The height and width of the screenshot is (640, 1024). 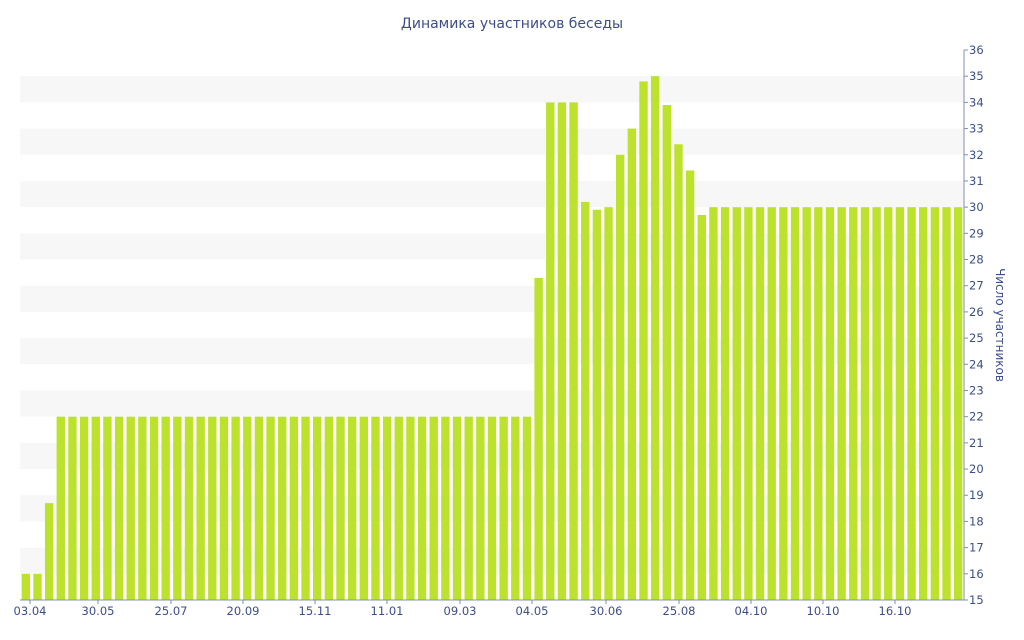 What do you see at coordinates (492, 141) in the screenshot?
I see `grid-band` at bounding box center [492, 141].